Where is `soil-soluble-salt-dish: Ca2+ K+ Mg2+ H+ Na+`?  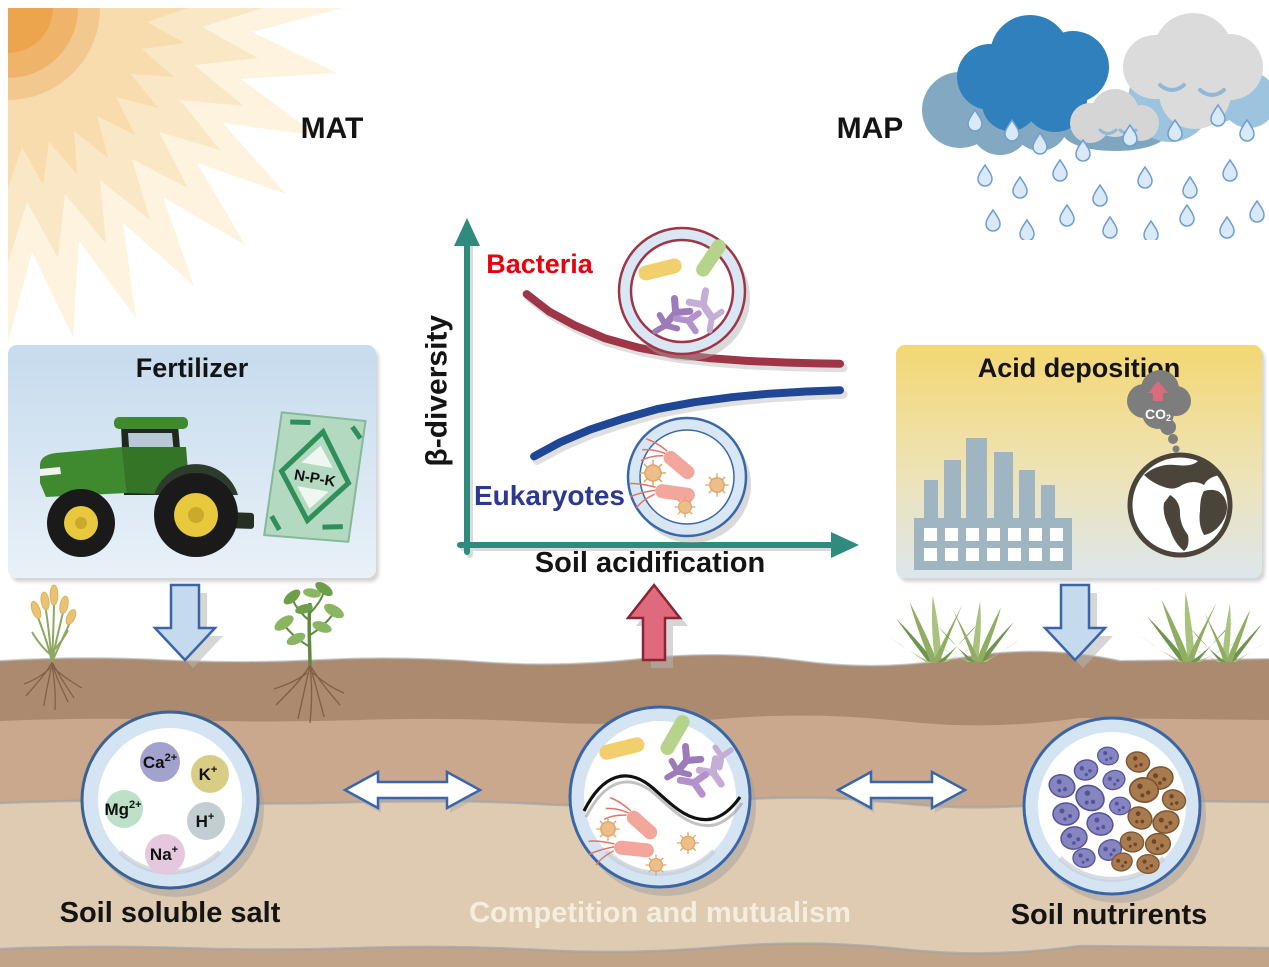 soil-soluble-salt-dish: Ca2+ K+ Mg2+ H+ Na+ is located at coordinates (172, 803).